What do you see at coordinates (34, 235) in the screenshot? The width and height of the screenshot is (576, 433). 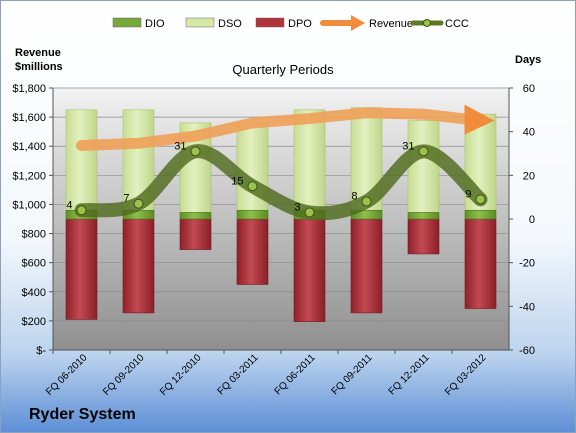 I see `left-tick-label: $800` at bounding box center [34, 235].